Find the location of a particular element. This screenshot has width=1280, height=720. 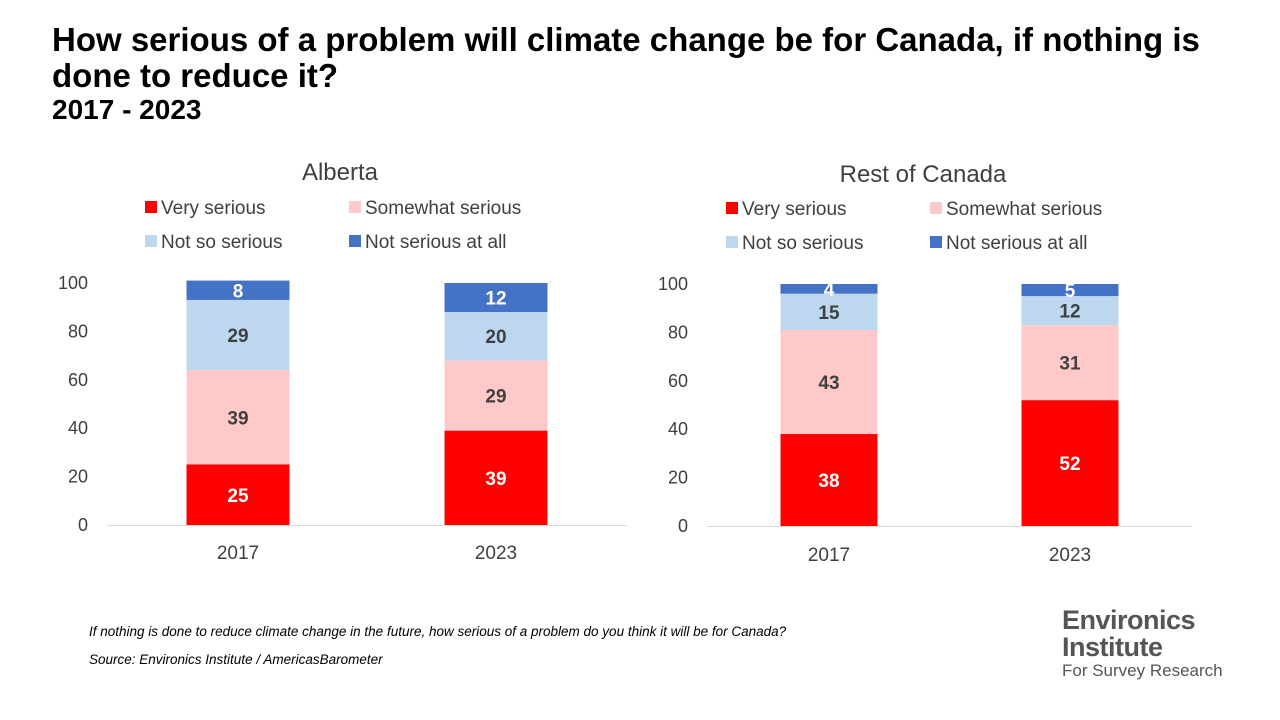

chart2-x-tick-2023: 2023 is located at coordinates (1070, 555).